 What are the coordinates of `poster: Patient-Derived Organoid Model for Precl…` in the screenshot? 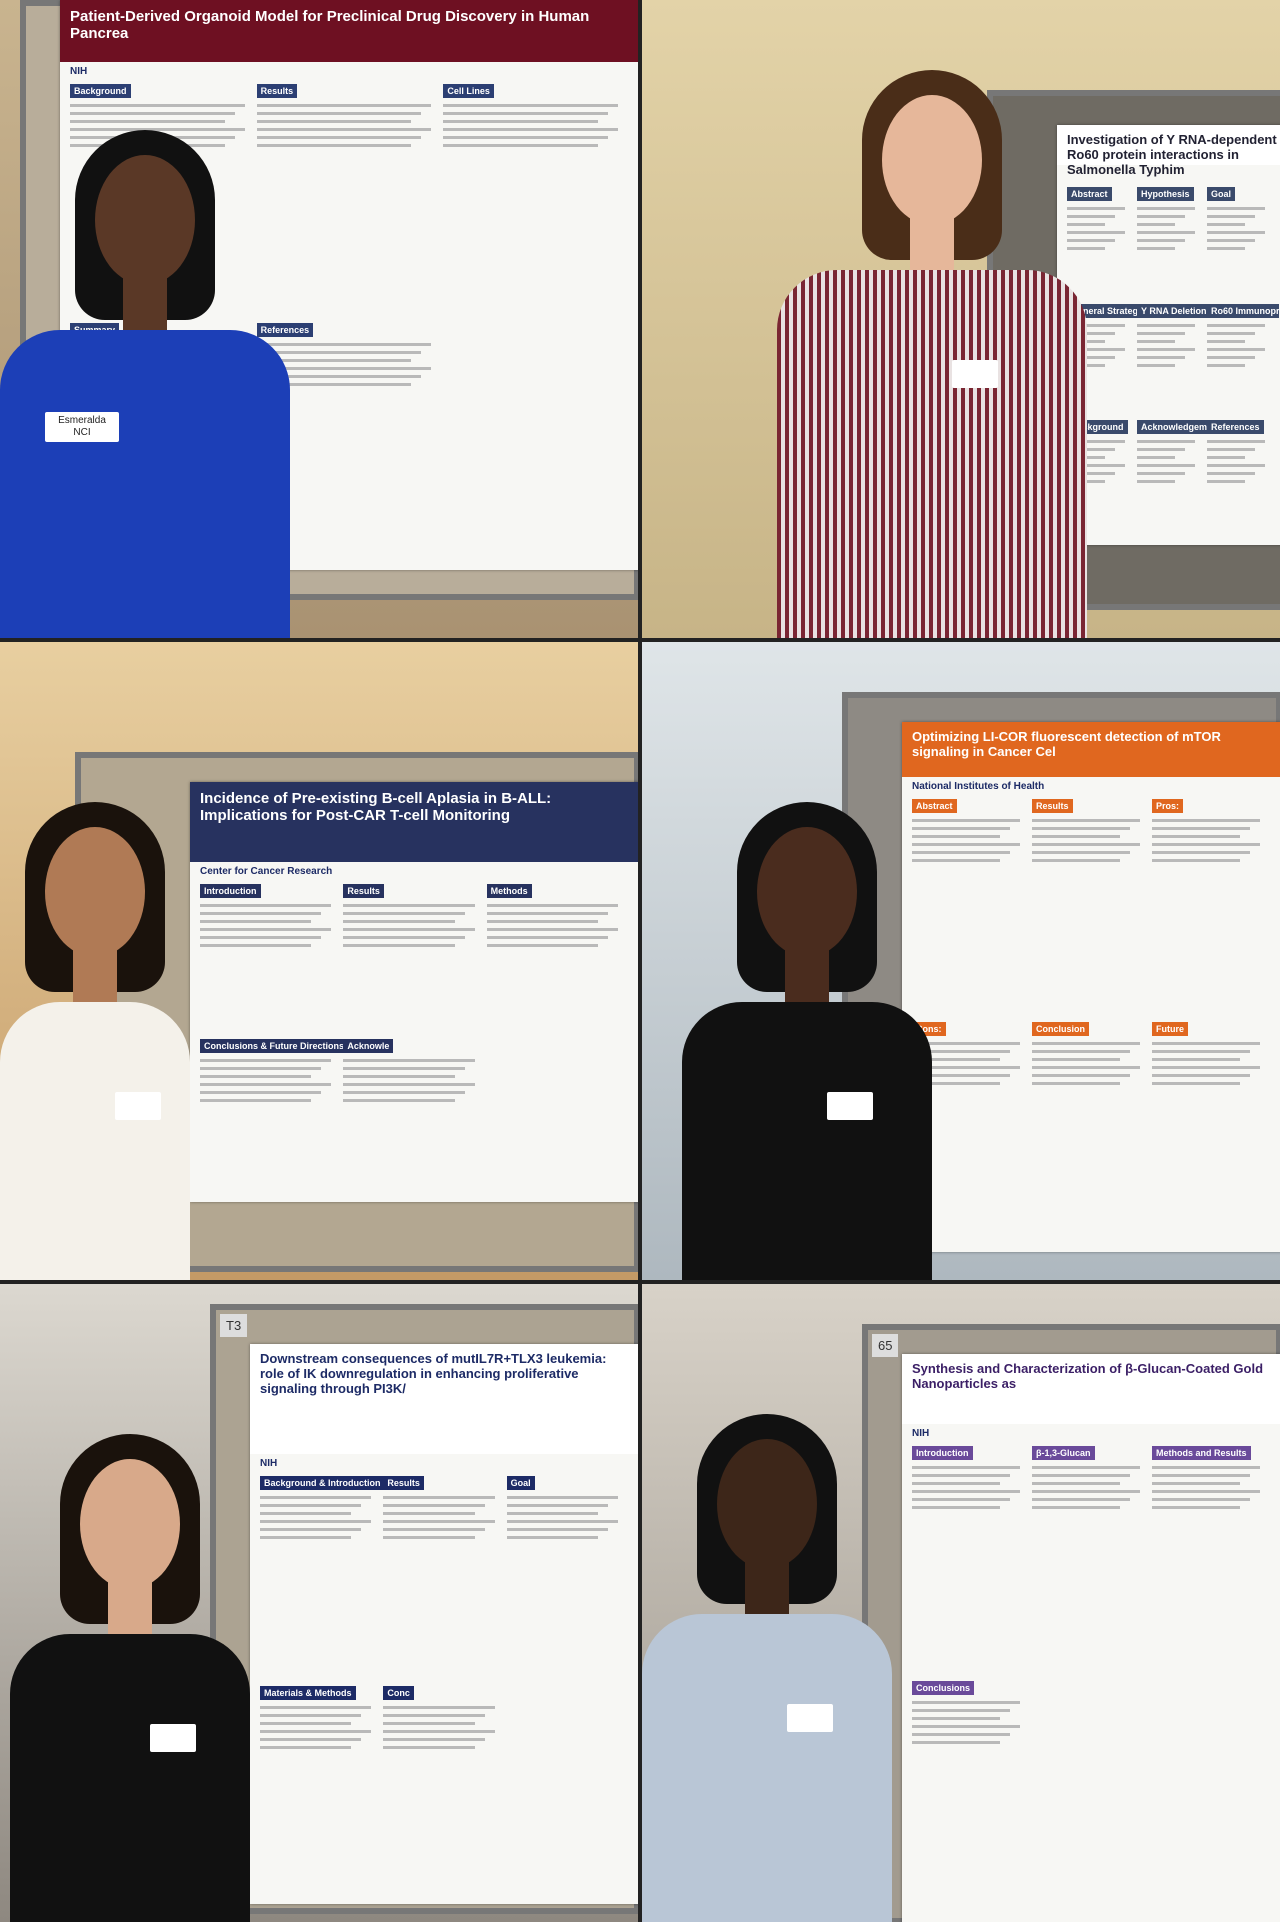 It's located at (349, 285).